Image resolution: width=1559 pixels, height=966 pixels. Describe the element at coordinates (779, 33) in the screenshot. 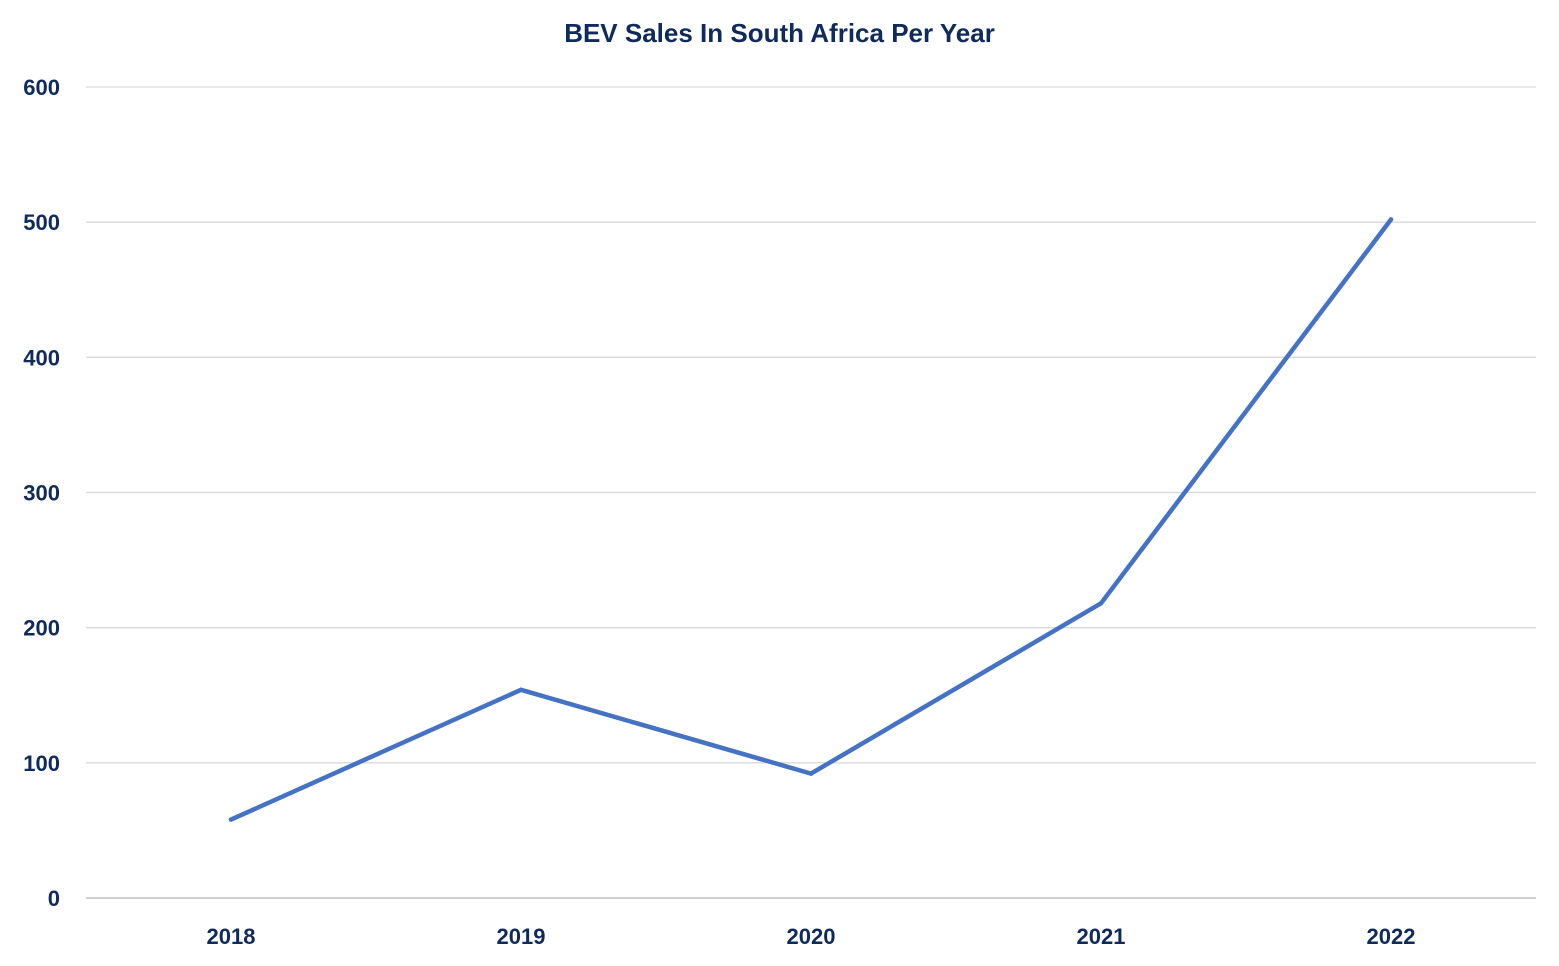

I see `chart-title: BEV Sales In South Africa Per Year` at that location.